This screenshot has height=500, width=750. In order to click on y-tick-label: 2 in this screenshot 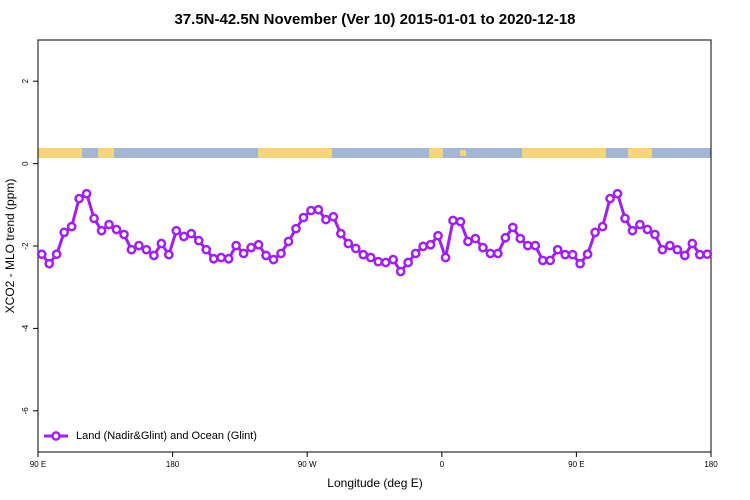, I will do `click(25, 80)`.